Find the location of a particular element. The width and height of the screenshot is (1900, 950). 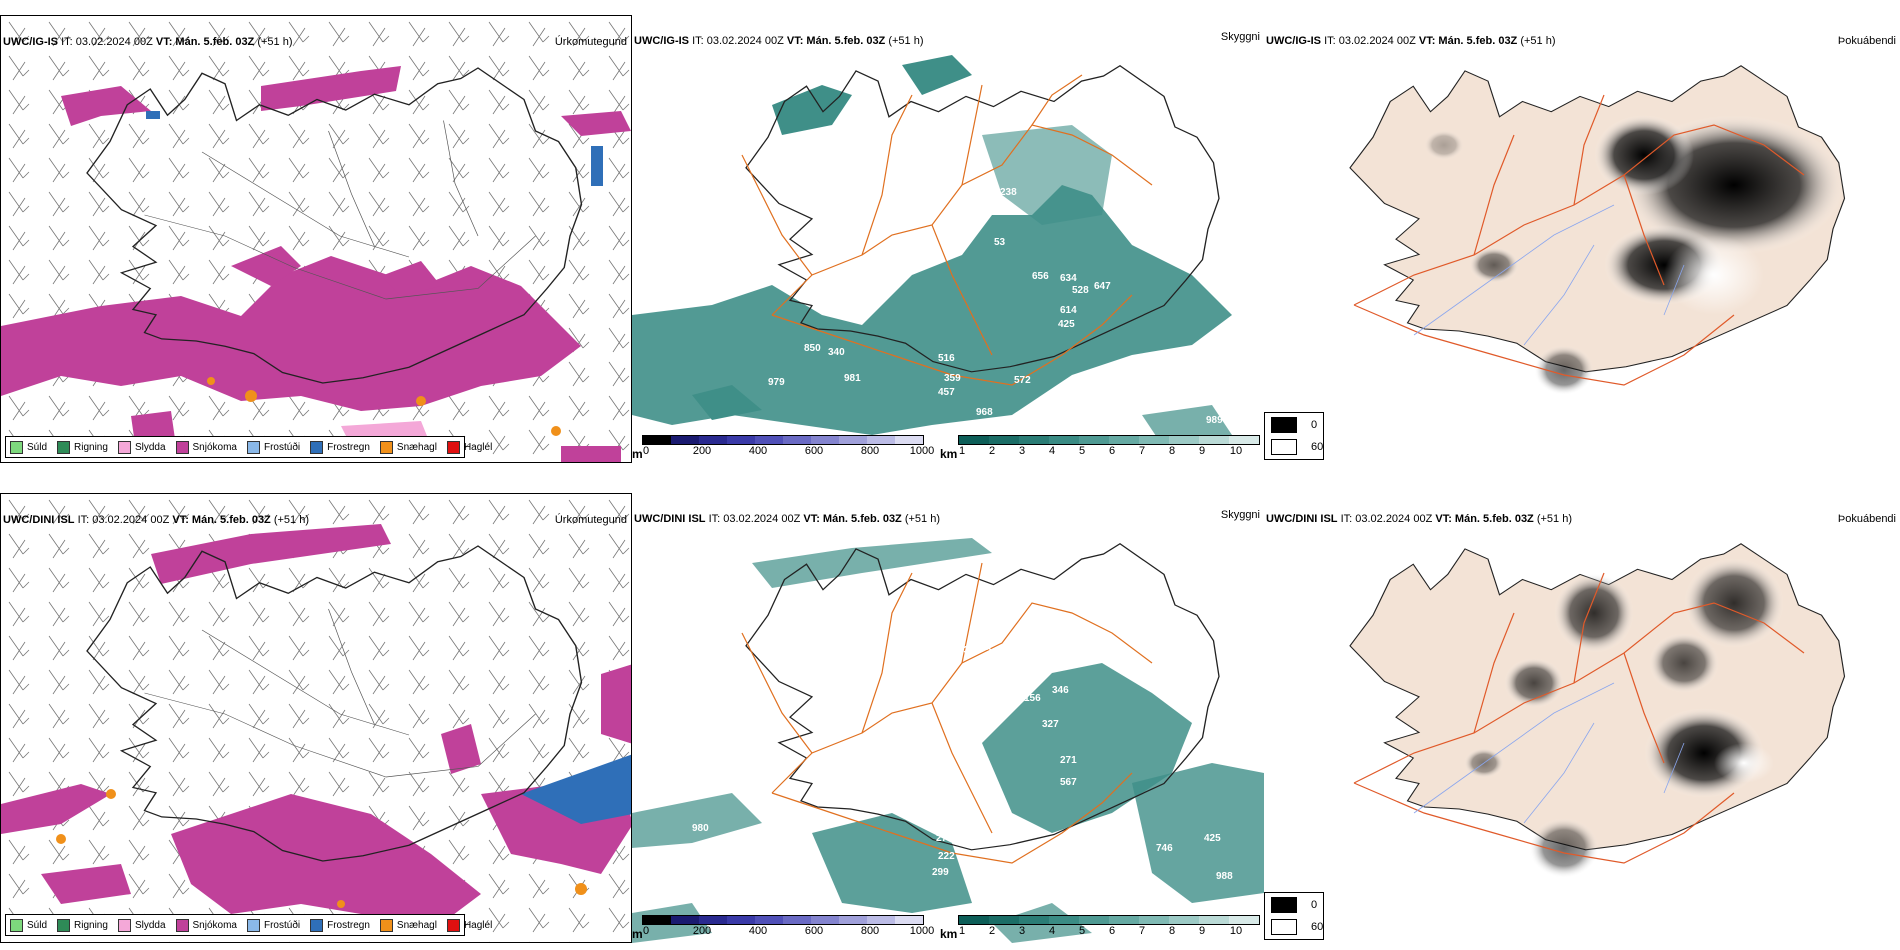

fog-scale-top: 0 60 is located at coordinates (1294, 436).